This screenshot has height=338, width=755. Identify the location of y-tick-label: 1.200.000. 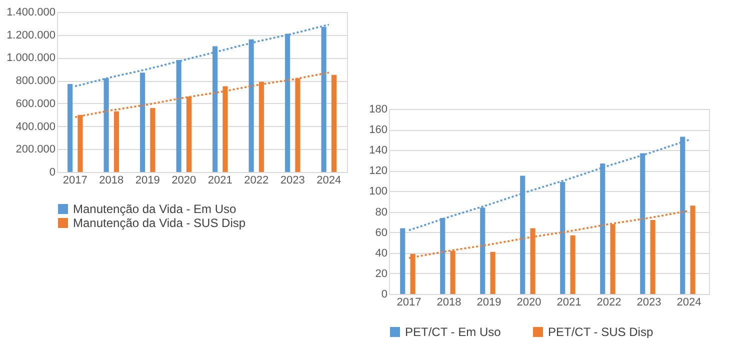
(31, 35).